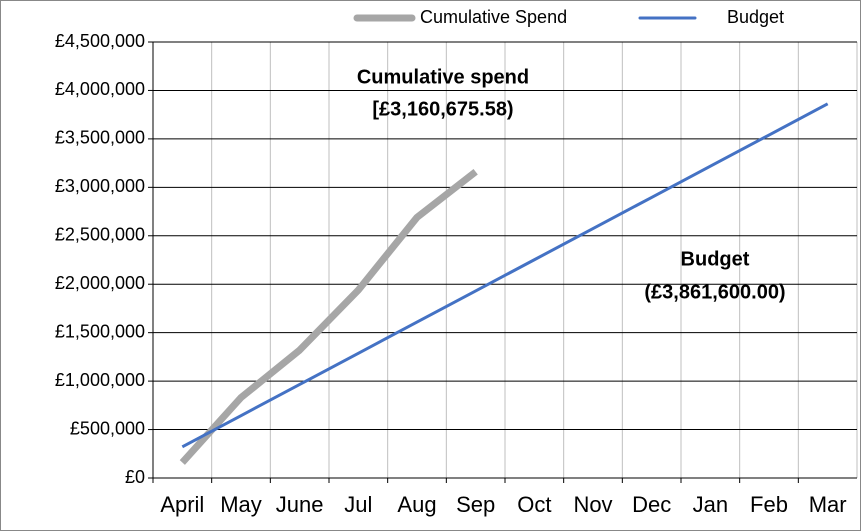 The height and width of the screenshot is (531, 861). Describe the element at coordinates (493, 17) in the screenshot. I see `legend-label: Cumulative Spend` at that location.